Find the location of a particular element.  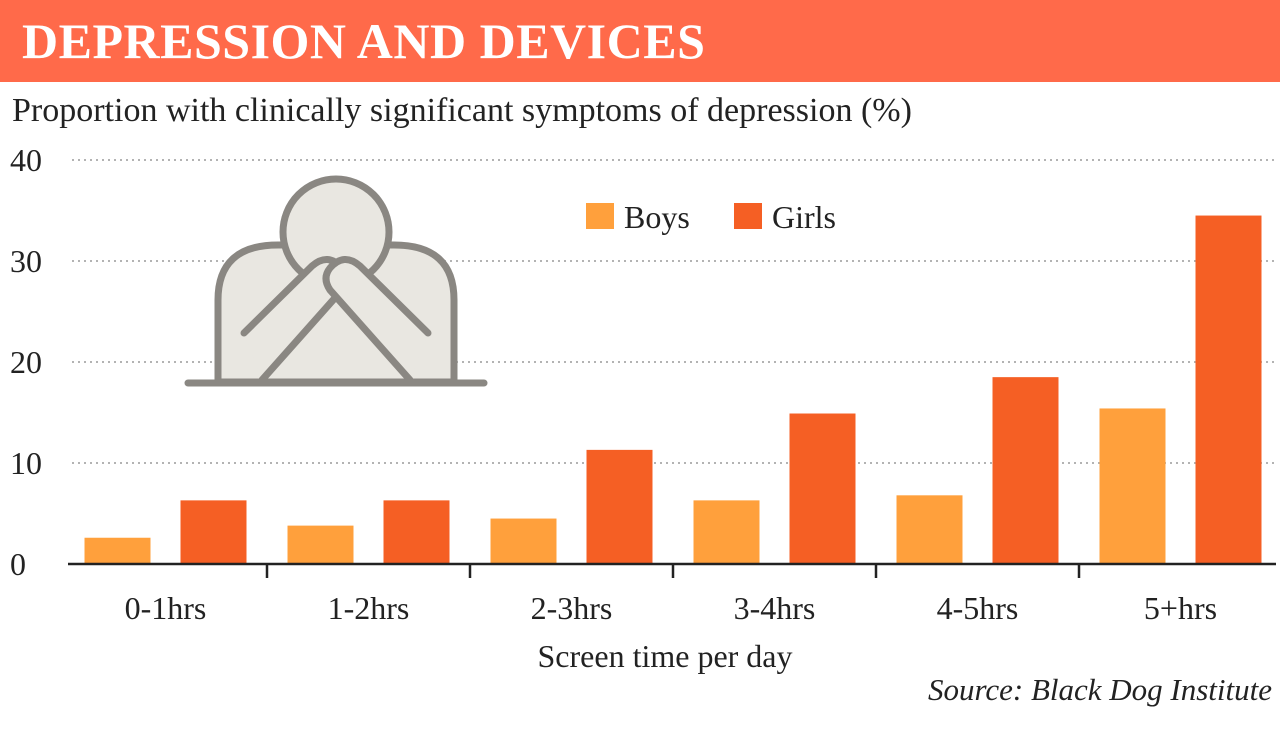

x-tick-label: 4-5hrs is located at coordinates (978, 608).